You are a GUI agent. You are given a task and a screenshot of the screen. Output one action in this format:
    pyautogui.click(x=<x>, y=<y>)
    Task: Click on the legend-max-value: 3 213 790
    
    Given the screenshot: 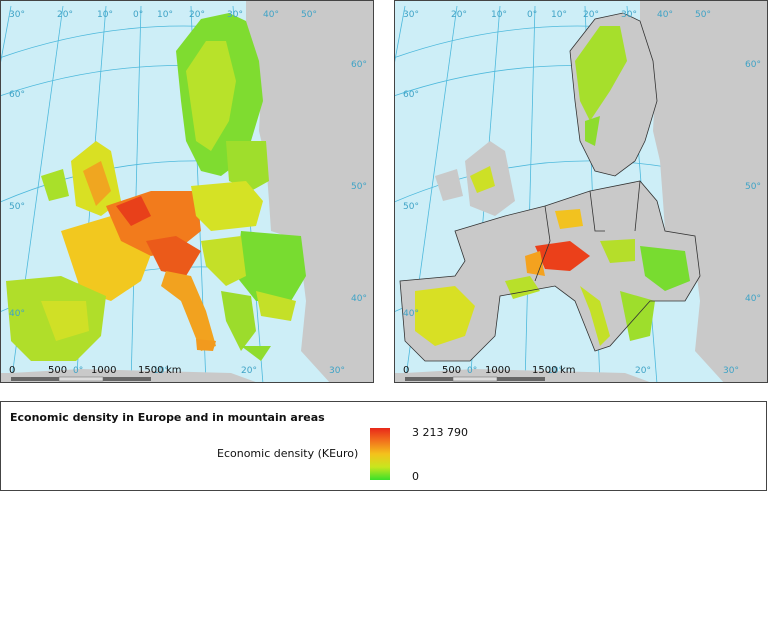 What is the action you would take?
    pyautogui.click(x=440, y=432)
    